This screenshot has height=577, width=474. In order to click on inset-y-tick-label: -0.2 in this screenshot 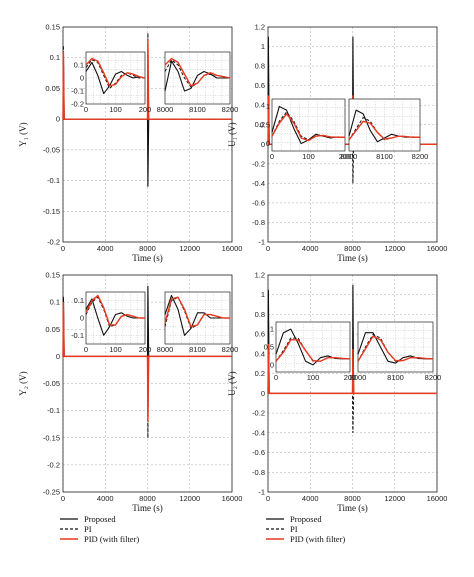, I will do `click(77, 104)`.